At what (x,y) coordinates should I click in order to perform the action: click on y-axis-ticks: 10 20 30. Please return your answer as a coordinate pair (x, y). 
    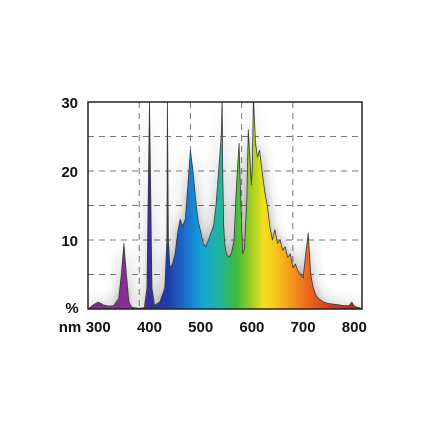
    Looking at the image, I should click on (69, 172).